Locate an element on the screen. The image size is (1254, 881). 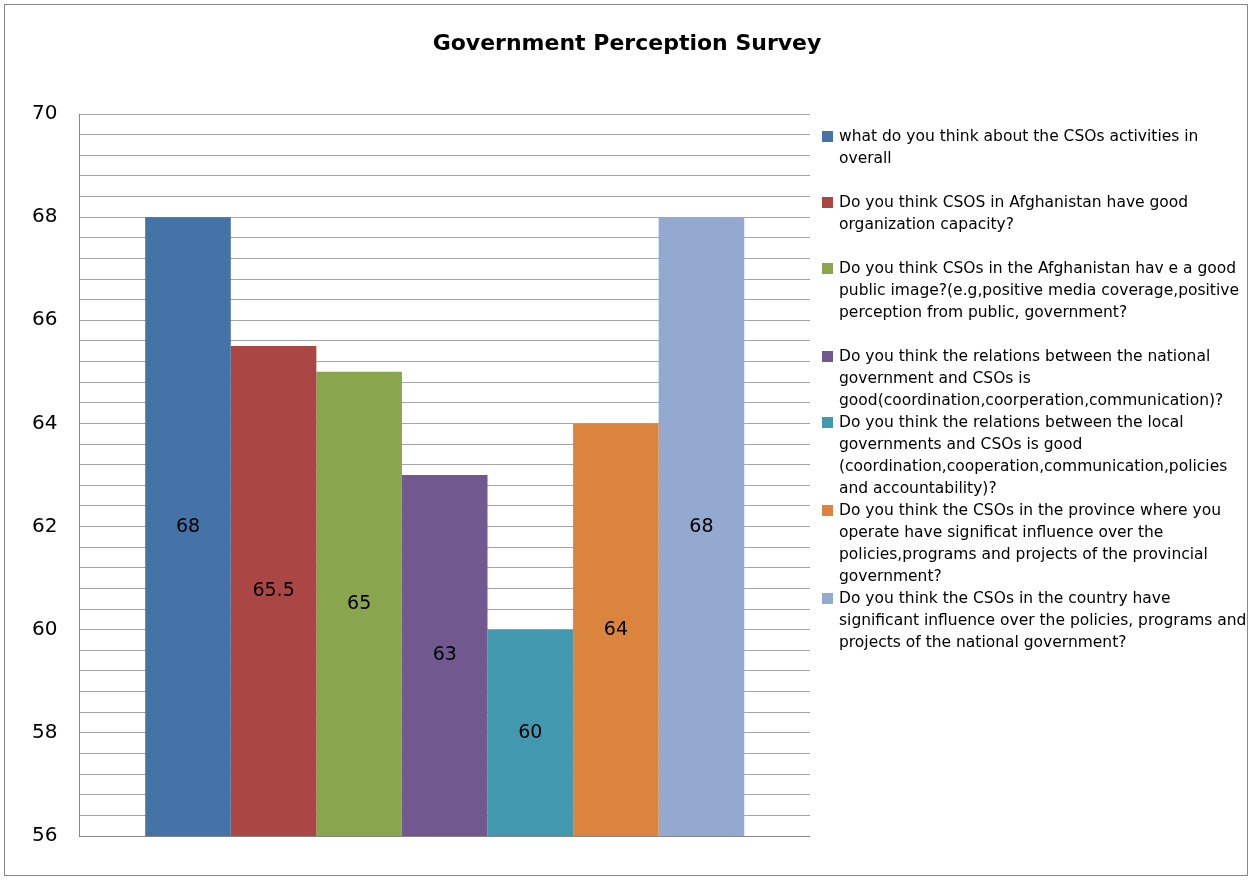
legend-label: Do you think CSOs in the Afghanistan hav e a good public image?(e.g,positive media coverage,positive perception from public, government? is located at coordinates (1039, 290).